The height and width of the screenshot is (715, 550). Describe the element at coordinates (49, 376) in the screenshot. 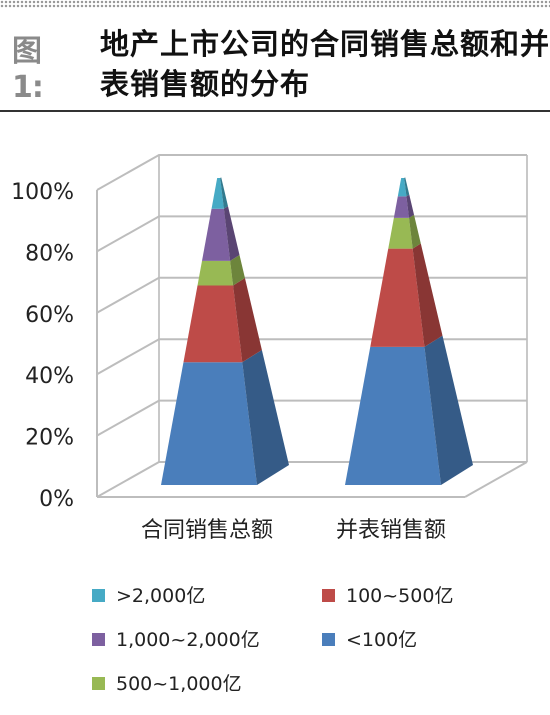

I see `y-tick-label-2: 40%` at that location.